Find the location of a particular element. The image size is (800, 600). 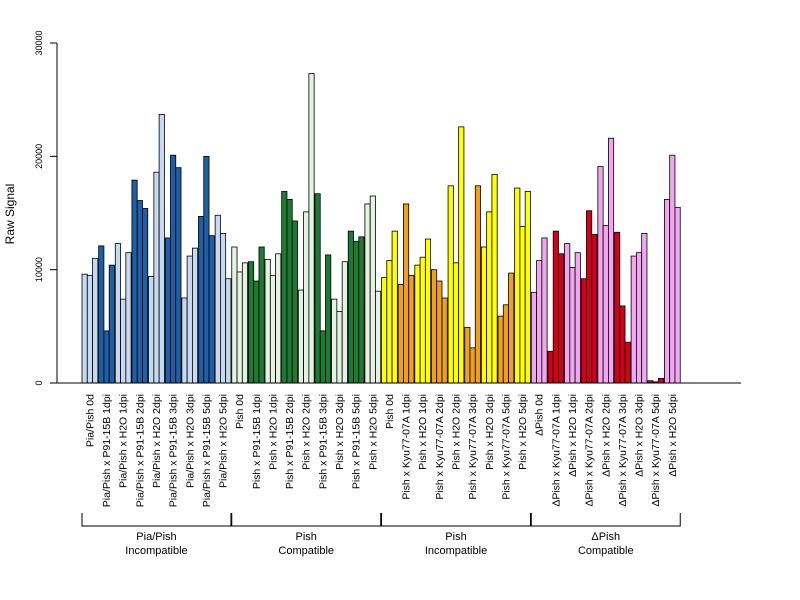

x-tick-label: Pia/Pish x H2O 3dpi is located at coordinates (190, 441).